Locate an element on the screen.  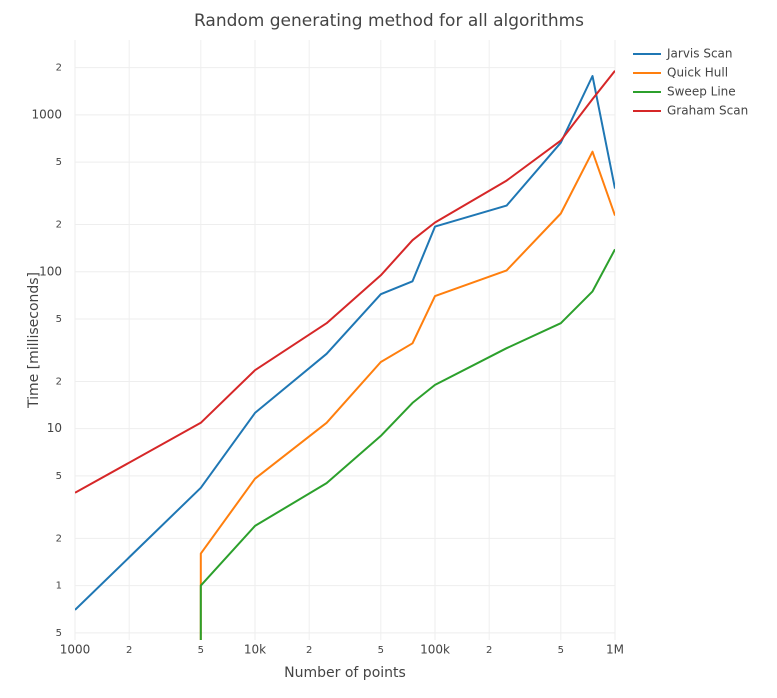
legend-label: Graham Scan is located at coordinates (707, 111).